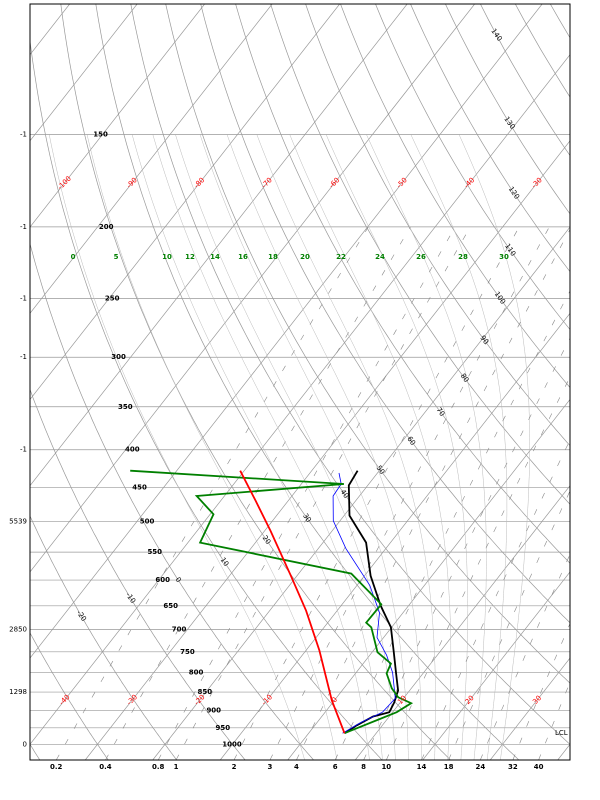  I want to click on pressure-label: 800, so click(196, 673).